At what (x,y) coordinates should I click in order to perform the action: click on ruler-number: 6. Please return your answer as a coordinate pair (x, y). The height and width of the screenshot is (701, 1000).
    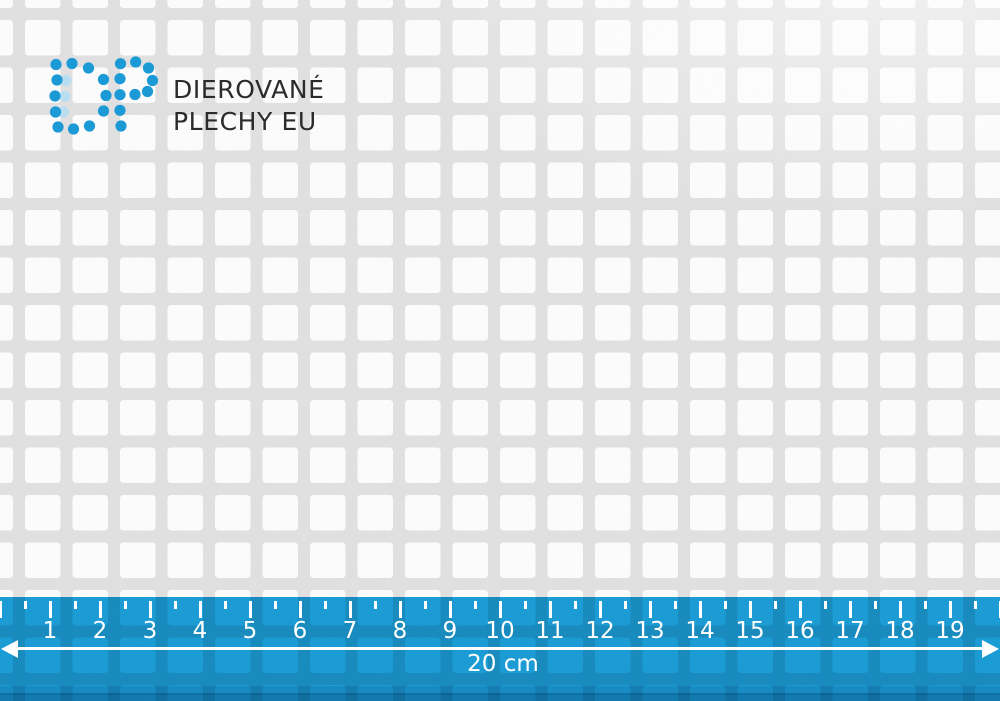
    Looking at the image, I should click on (300, 631).